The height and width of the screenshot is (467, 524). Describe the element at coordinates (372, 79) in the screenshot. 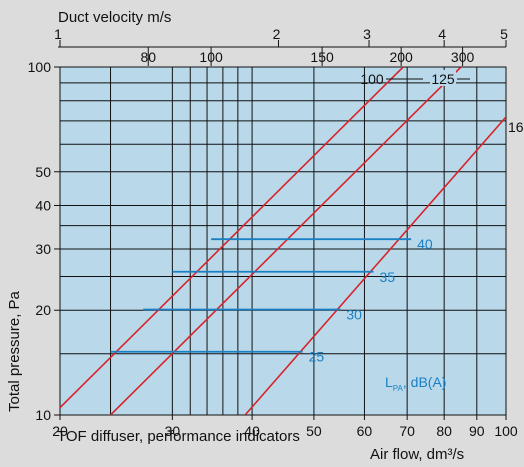

I see `series-label-100: 100` at that location.